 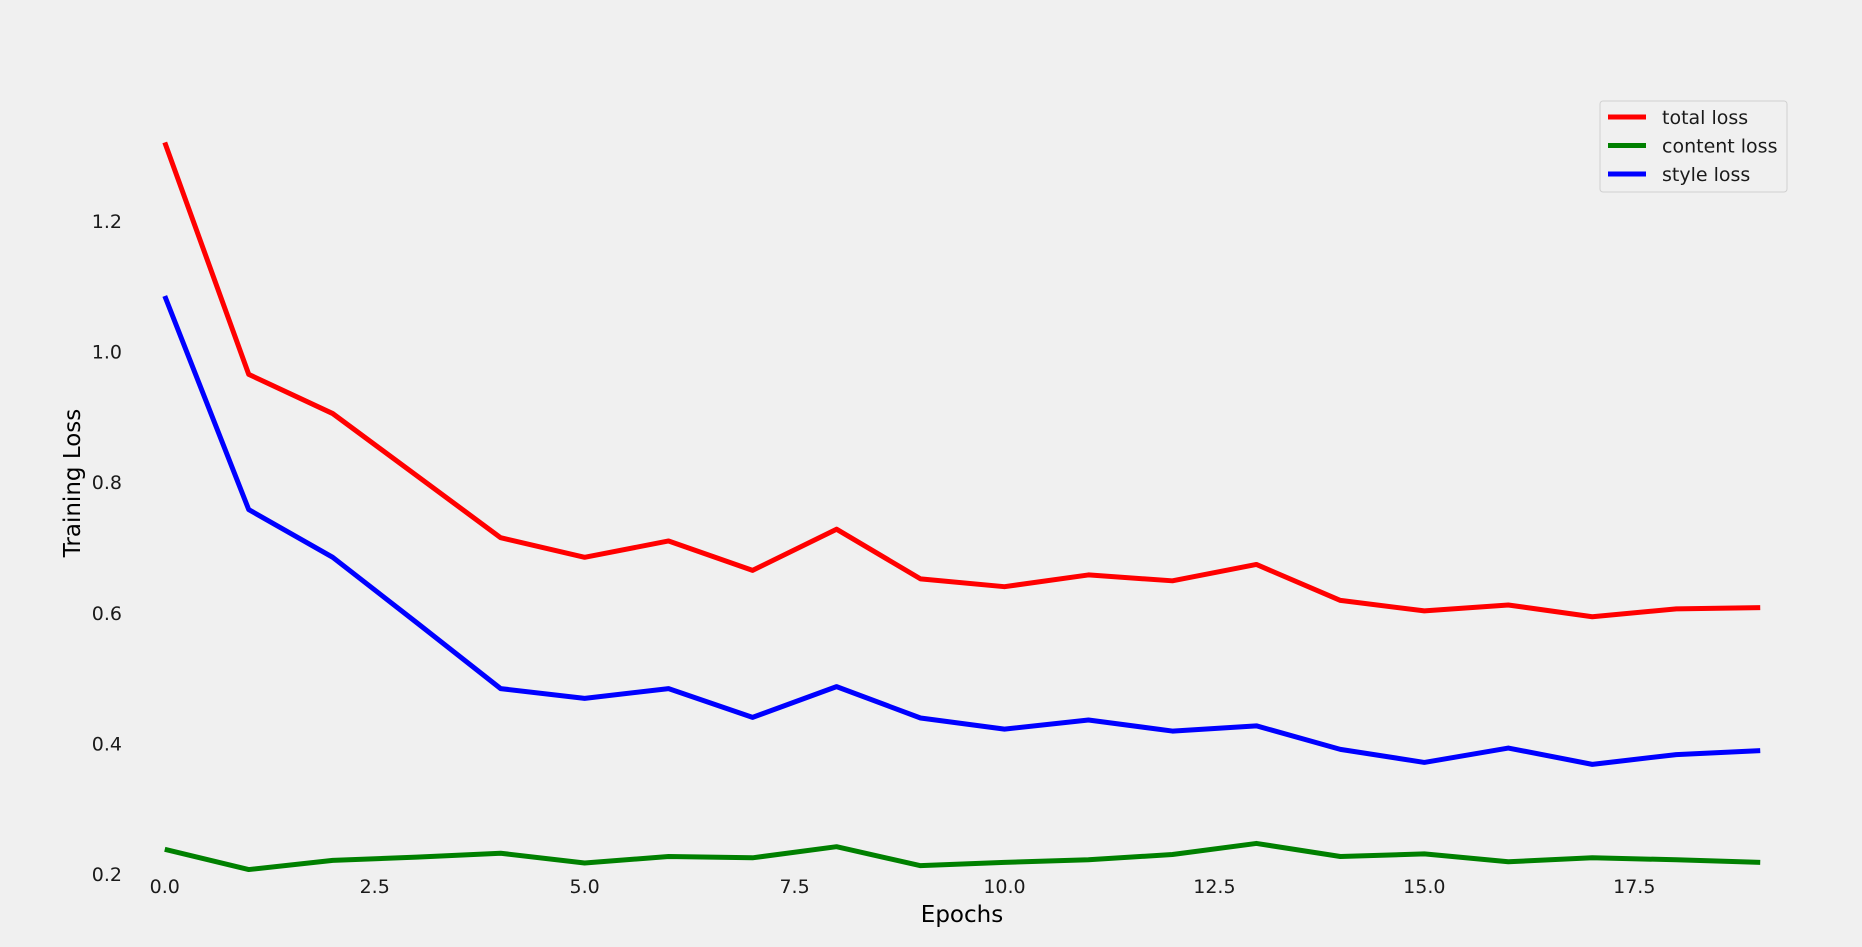 I want to click on x-axis-ticks: 0.0 2.5 5.0 7.5 10.0 12.5 15.0 17.5, so click(x=903, y=887).